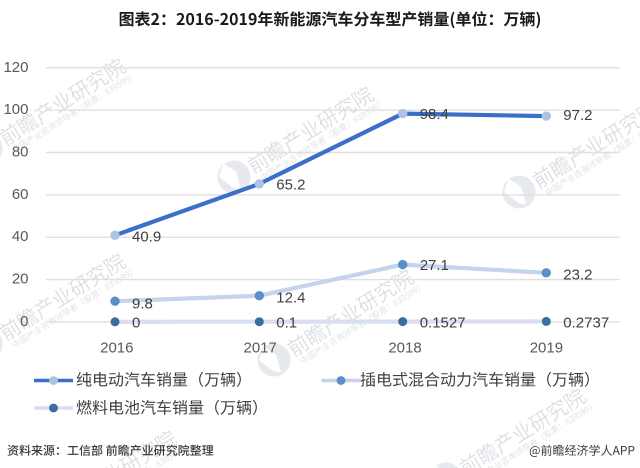 The width and height of the screenshot is (640, 468). I want to click on svg-text: 40, so click(20, 236).